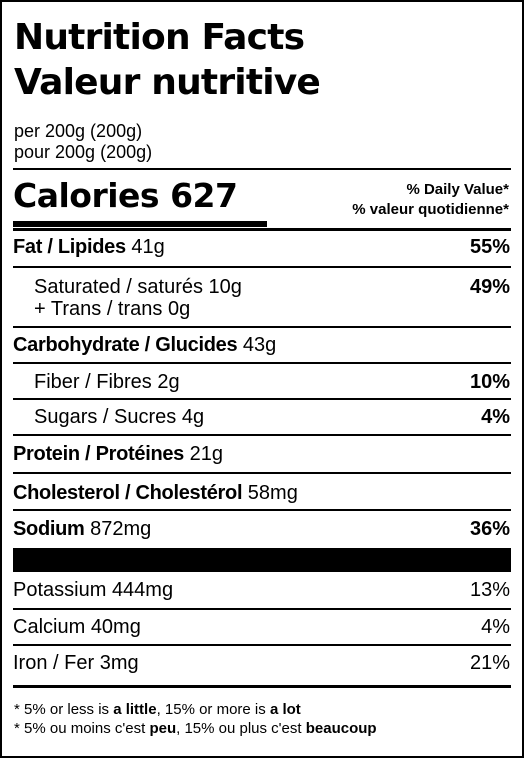 The height and width of the screenshot is (758, 524). Describe the element at coordinates (93, 590) in the screenshot. I see `potassium-label: Potassium 444mg` at that location.